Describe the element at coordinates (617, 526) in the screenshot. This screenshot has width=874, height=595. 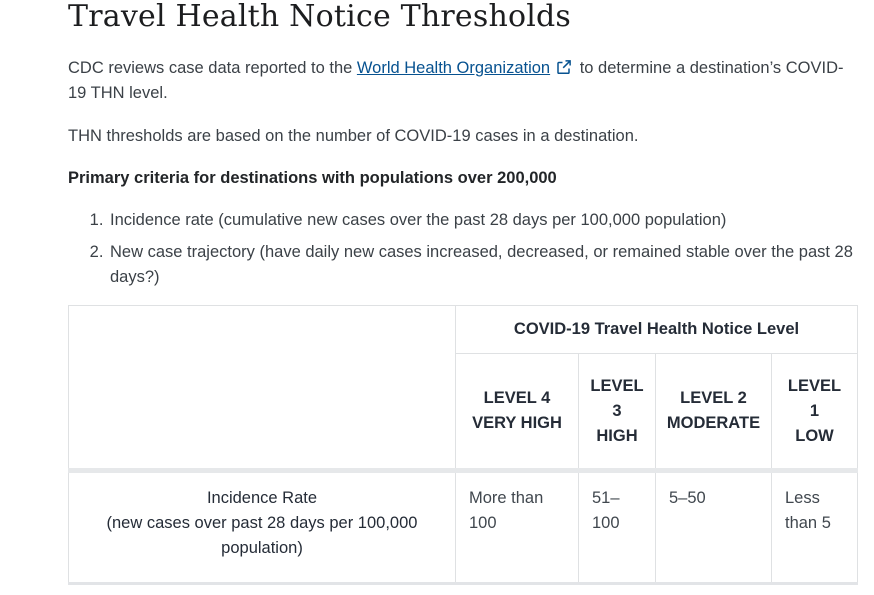
I see `cell-level-3-value: 51– 100` at that location.